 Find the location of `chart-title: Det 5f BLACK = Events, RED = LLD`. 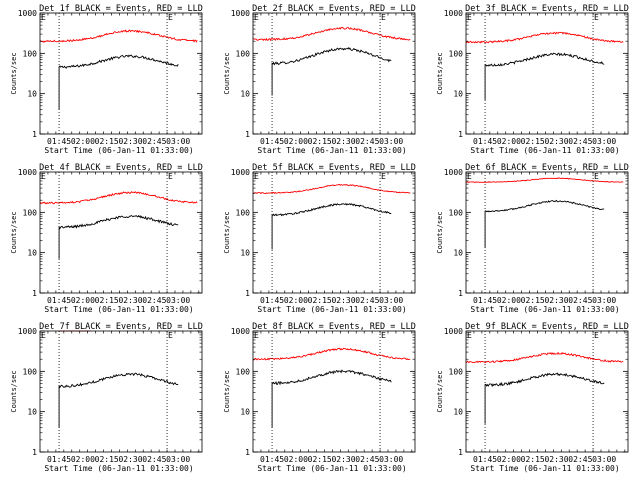

chart-title: Det 5f BLACK = Events, RED = LLD is located at coordinates (334, 168).